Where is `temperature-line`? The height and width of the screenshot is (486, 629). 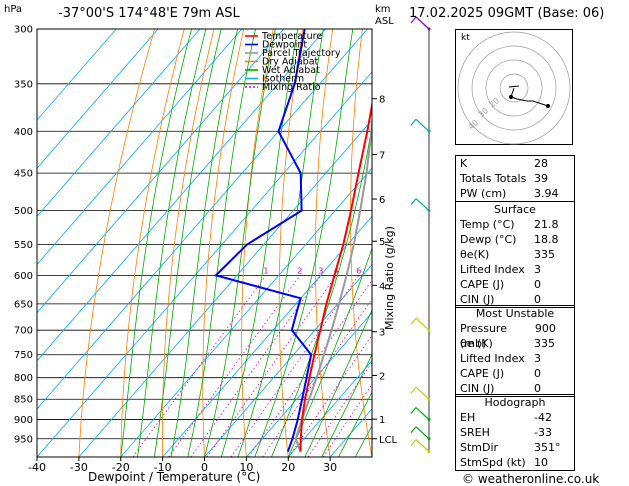
temperature-line is located at coordinates (335, 275).